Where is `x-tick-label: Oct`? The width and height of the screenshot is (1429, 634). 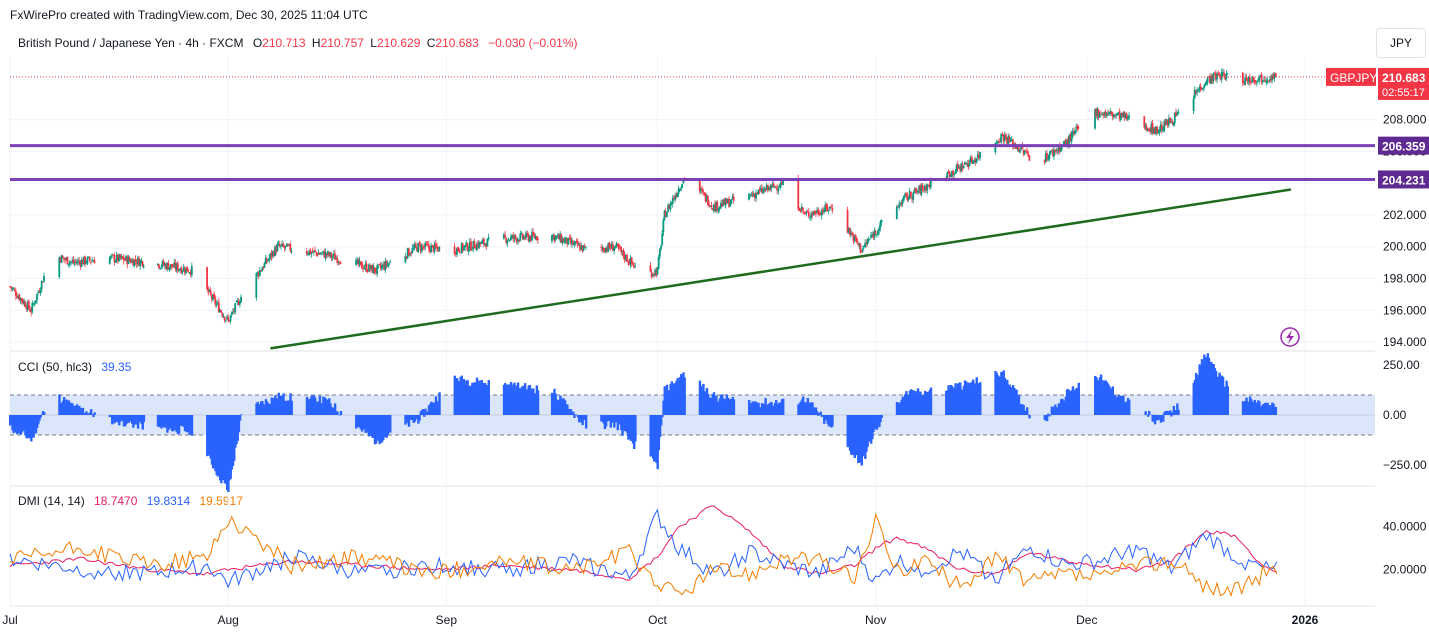
x-tick-label: Oct is located at coordinates (657, 620).